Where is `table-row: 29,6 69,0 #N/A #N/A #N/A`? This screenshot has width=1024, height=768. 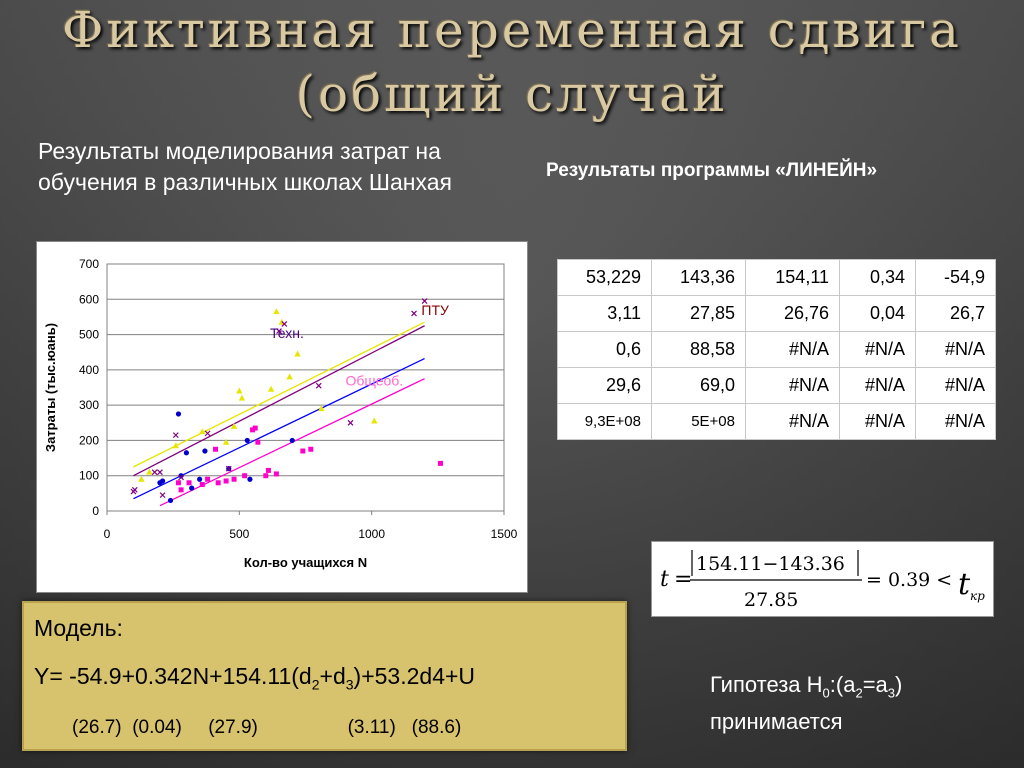 table-row: 29,6 69,0 #N/A #N/A #N/A is located at coordinates (776, 385).